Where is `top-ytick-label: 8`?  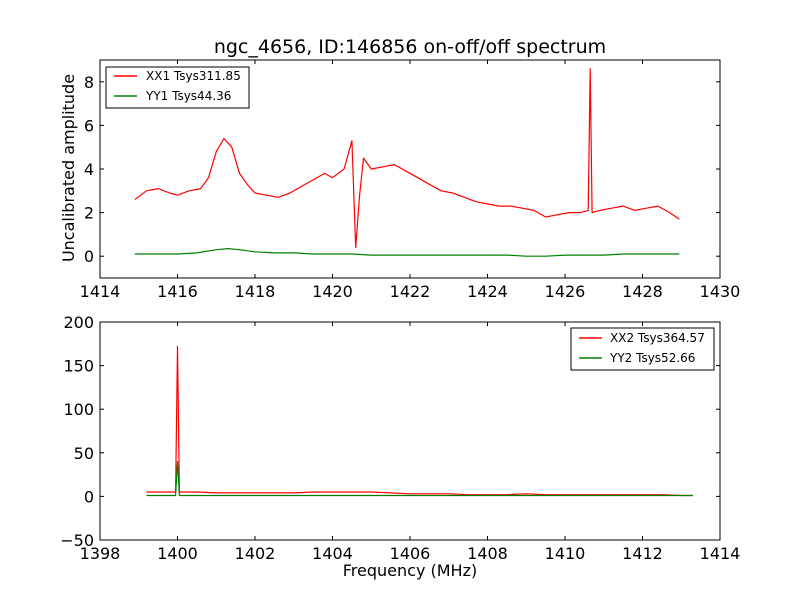 top-ytick-label: 8 is located at coordinates (89, 82).